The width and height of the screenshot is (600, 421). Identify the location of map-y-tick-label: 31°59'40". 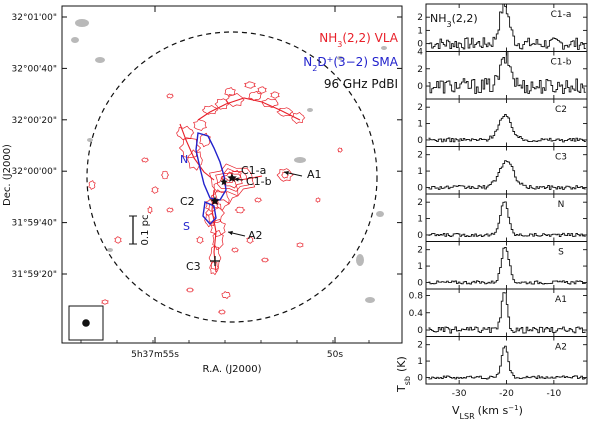
(34, 224).